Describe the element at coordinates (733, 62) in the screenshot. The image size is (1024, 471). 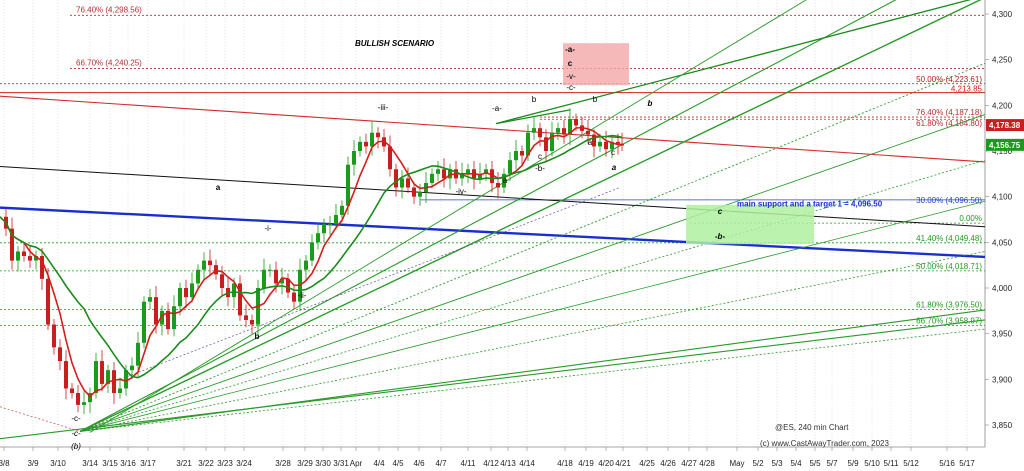
I see `green-channel-top` at that location.